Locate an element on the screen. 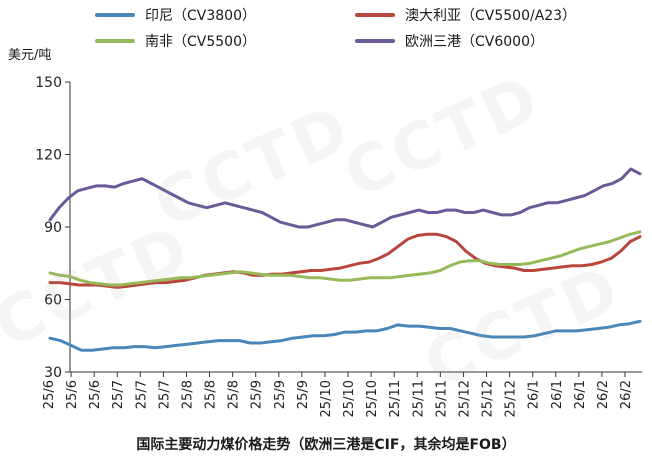  legend-swatch-indonesia is located at coordinates (115, 15).